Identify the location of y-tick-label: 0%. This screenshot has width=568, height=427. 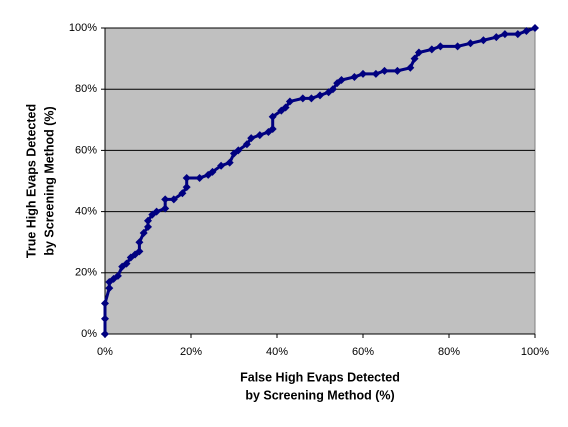
(89, 334).